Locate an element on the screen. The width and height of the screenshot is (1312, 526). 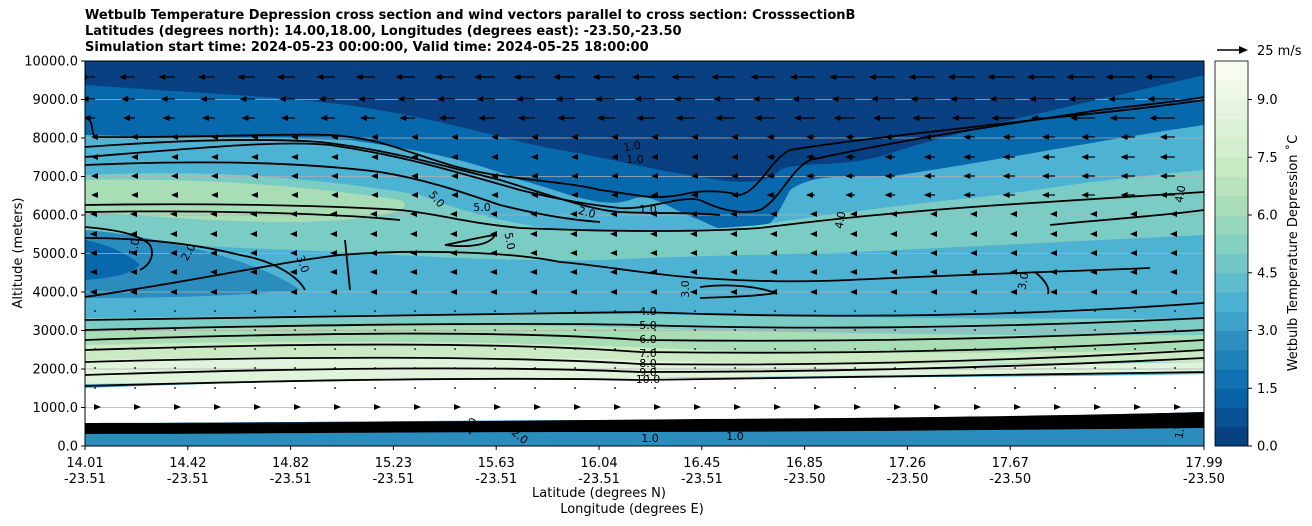
boundary-layer-contours is located at coordinates (644, 423).